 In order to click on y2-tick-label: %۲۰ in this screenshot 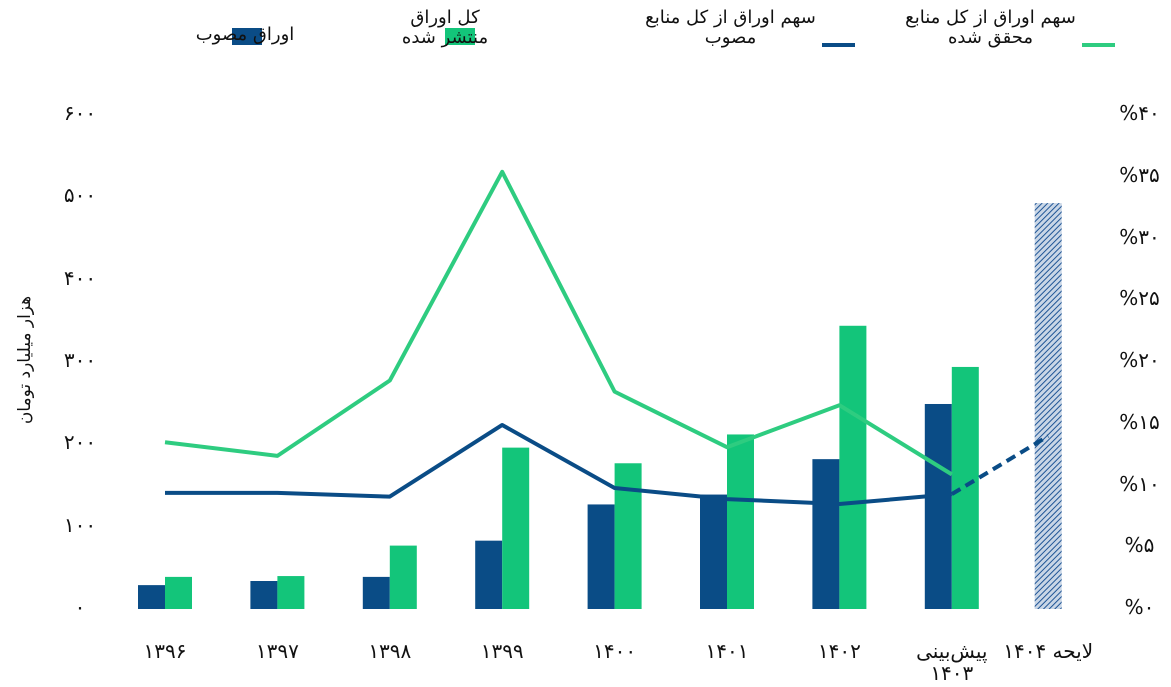, I will do `click(1139, 360)`.